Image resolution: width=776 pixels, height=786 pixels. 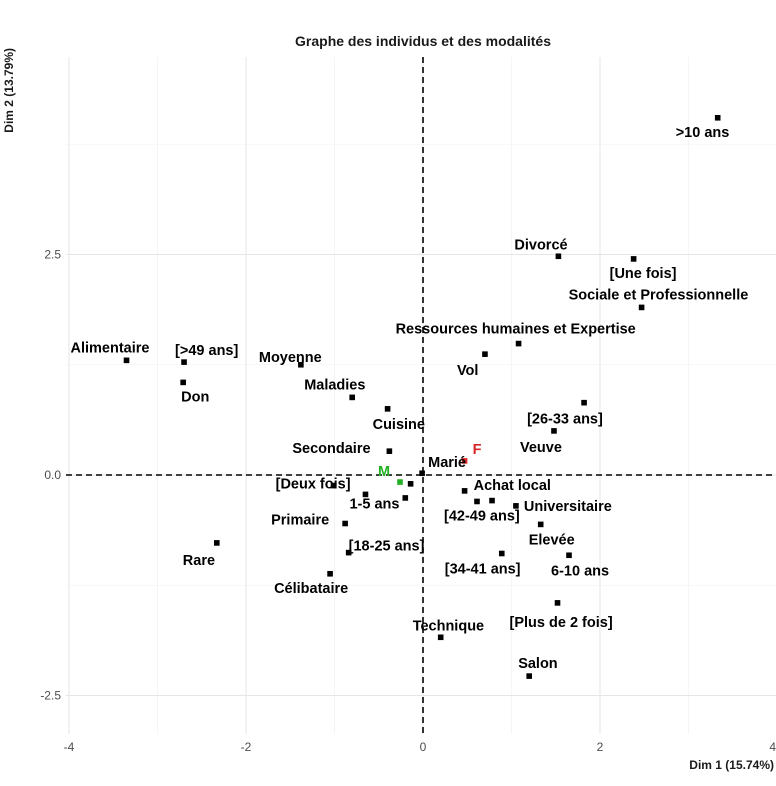 I want to click on point-label: Technique, so click(x=448, y=626).